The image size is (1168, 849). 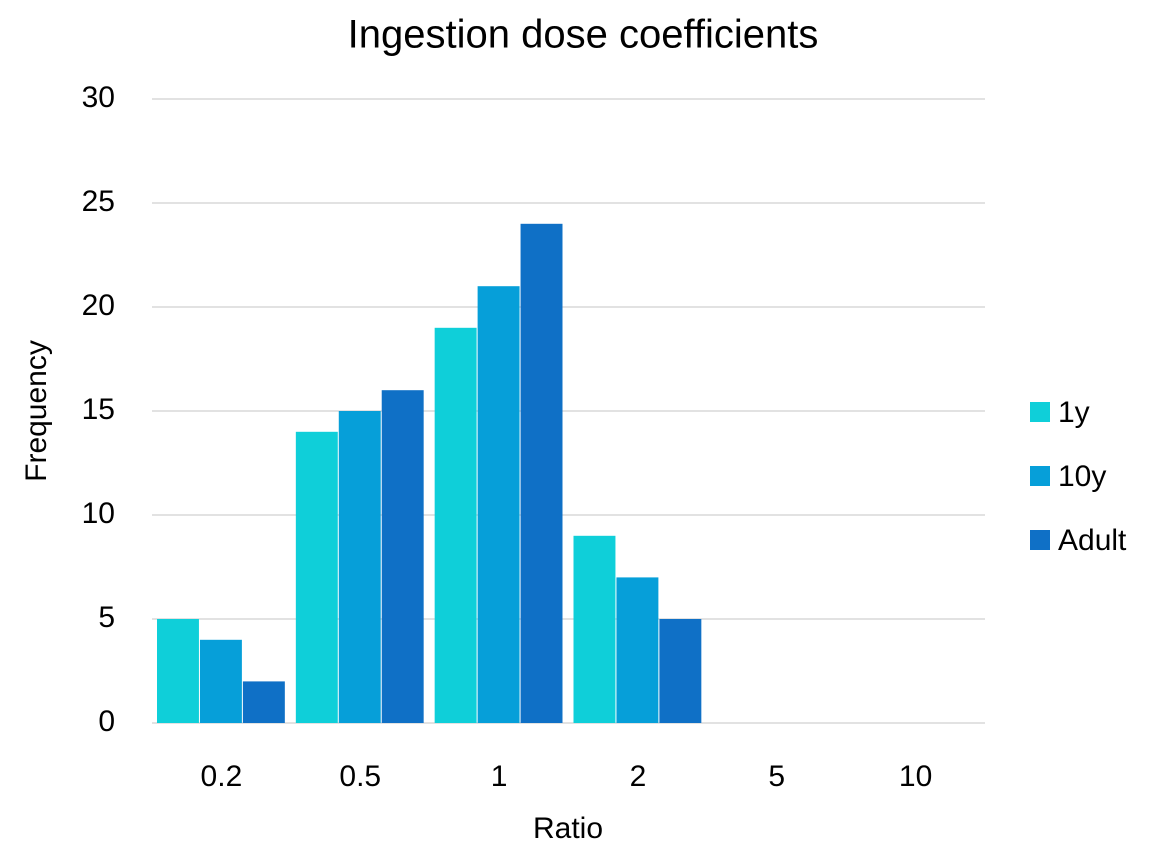 What do you see at coordinates (638, 776) in the screenshot?
I see `x-tick-label: 2` at bounding box center [638, 776].